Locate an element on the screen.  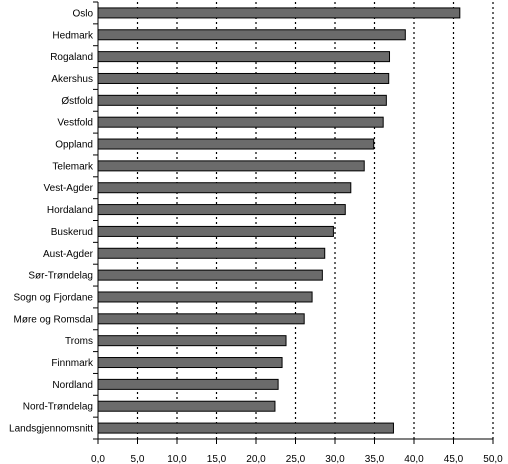
category-label: Oppland is located at coordinates (74, 145).